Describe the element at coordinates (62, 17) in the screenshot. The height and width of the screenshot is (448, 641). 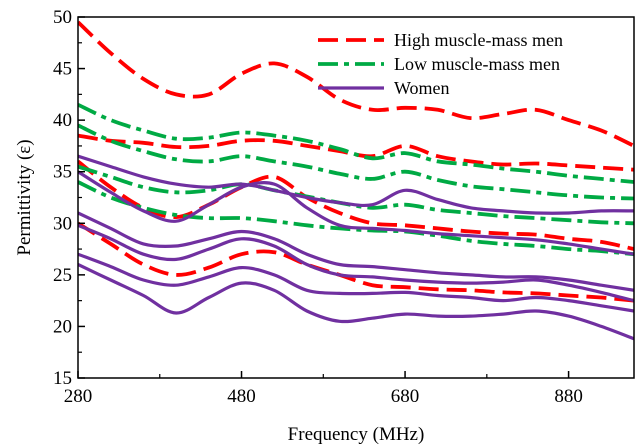
I see `y-tick-label: 50` at that location.